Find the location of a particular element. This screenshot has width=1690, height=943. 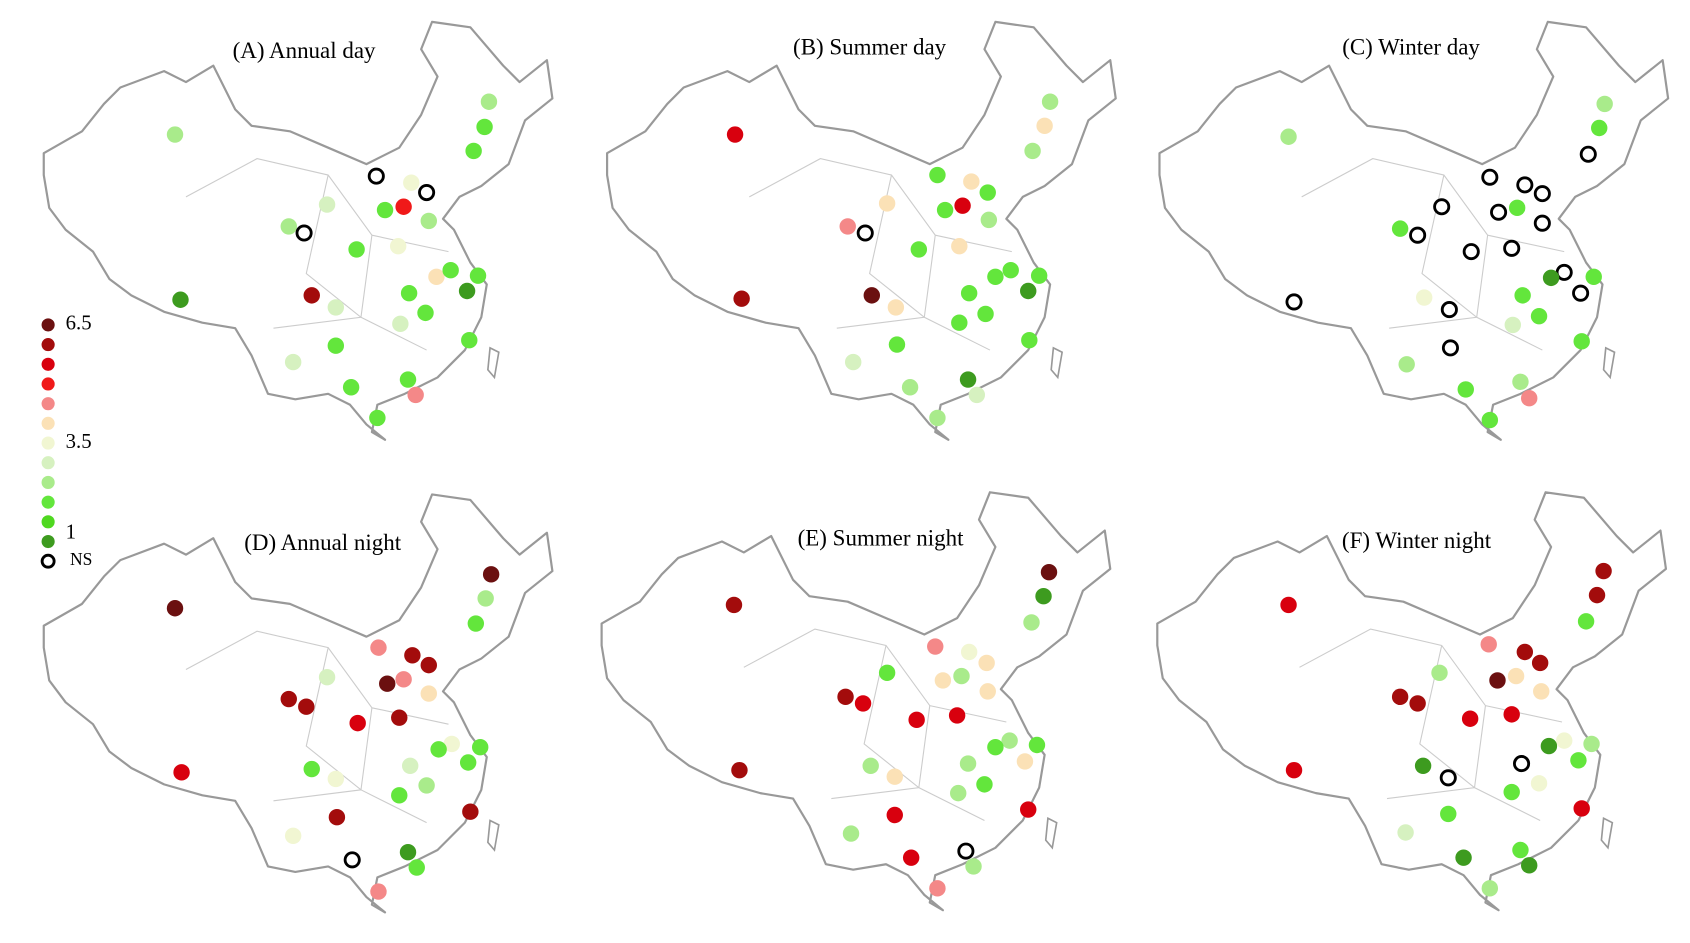

panel-title: (A) Annual day is located at coordinates (304, 50).